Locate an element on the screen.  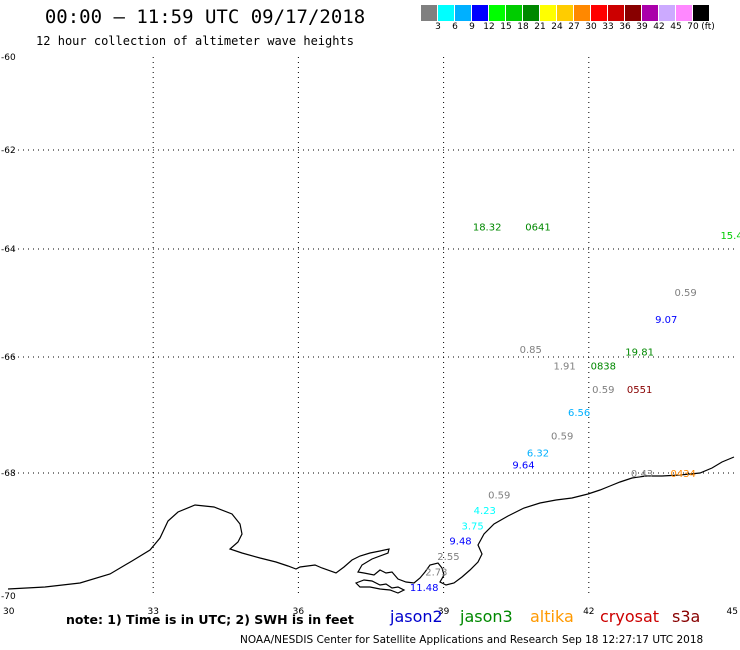
wave-height-label: 6.32 is located at coordinates (538, 454).